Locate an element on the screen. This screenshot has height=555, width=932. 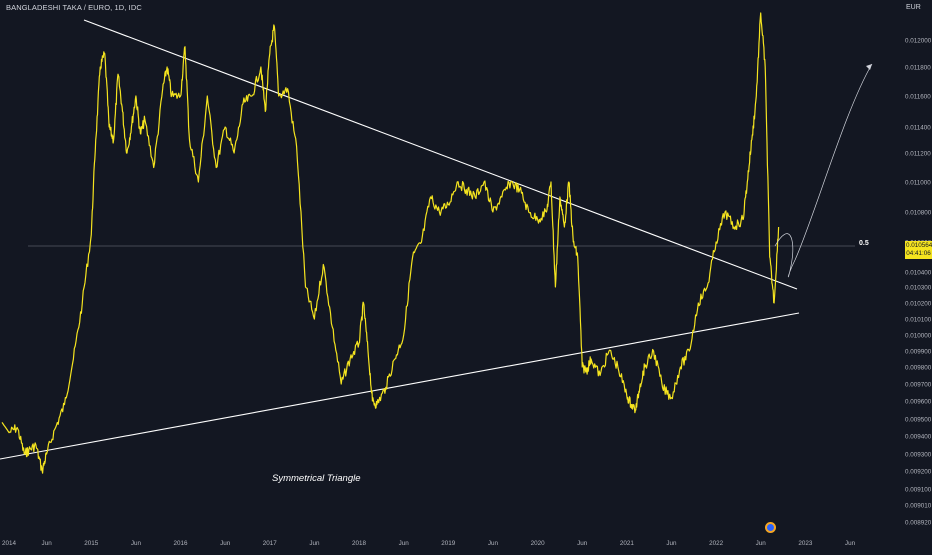
price-tick-label: 0.010200 is located at coordinates (918, 304).